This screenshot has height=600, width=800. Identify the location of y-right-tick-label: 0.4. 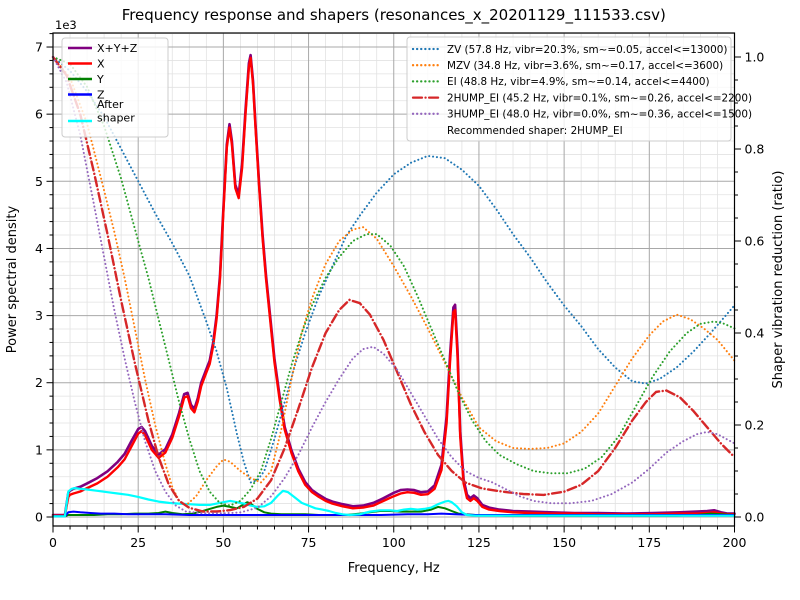
(755, 333).